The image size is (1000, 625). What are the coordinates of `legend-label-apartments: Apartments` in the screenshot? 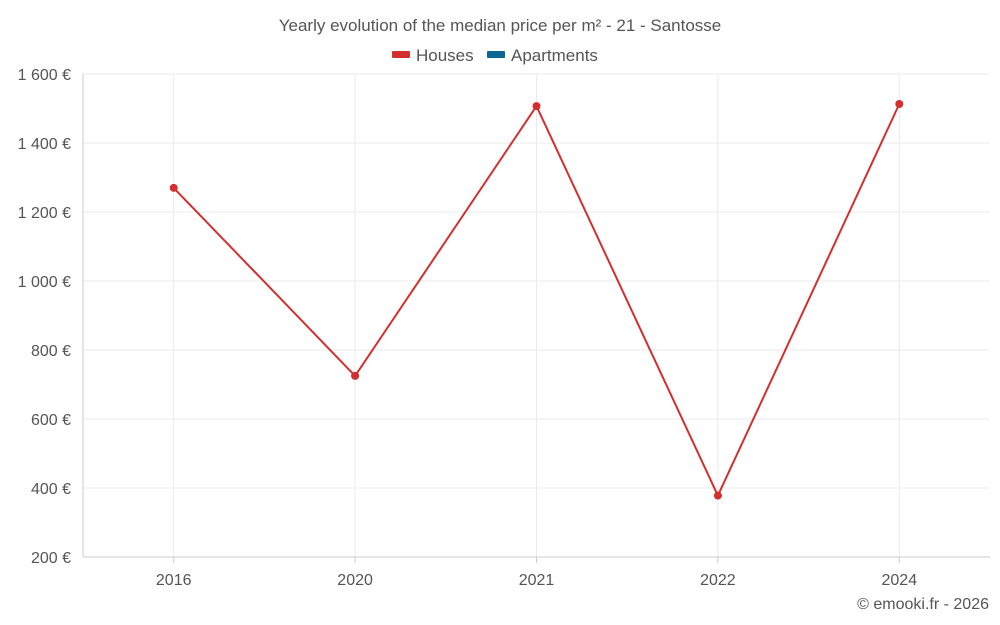 It's located at (554, 55).